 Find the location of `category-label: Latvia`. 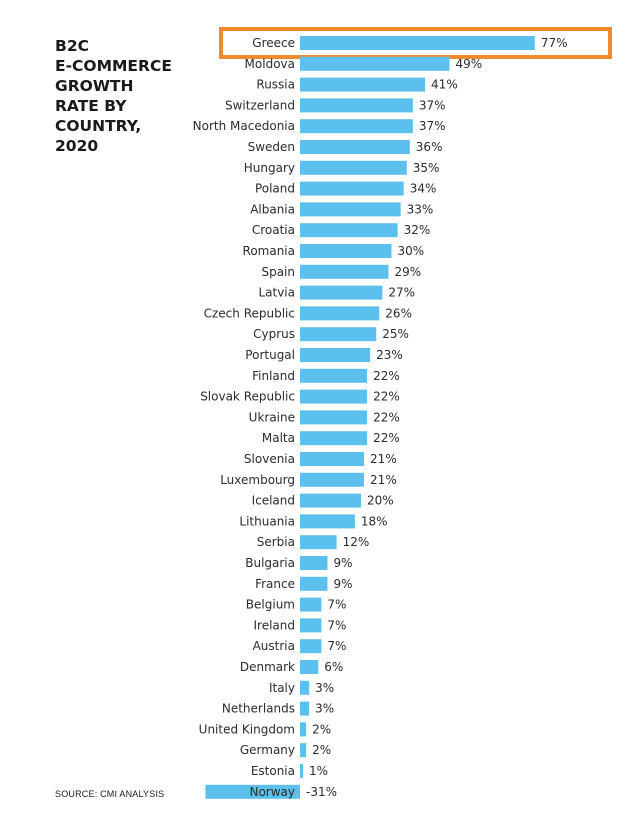

category-label: Latvia is located at coordinates (276, 293).